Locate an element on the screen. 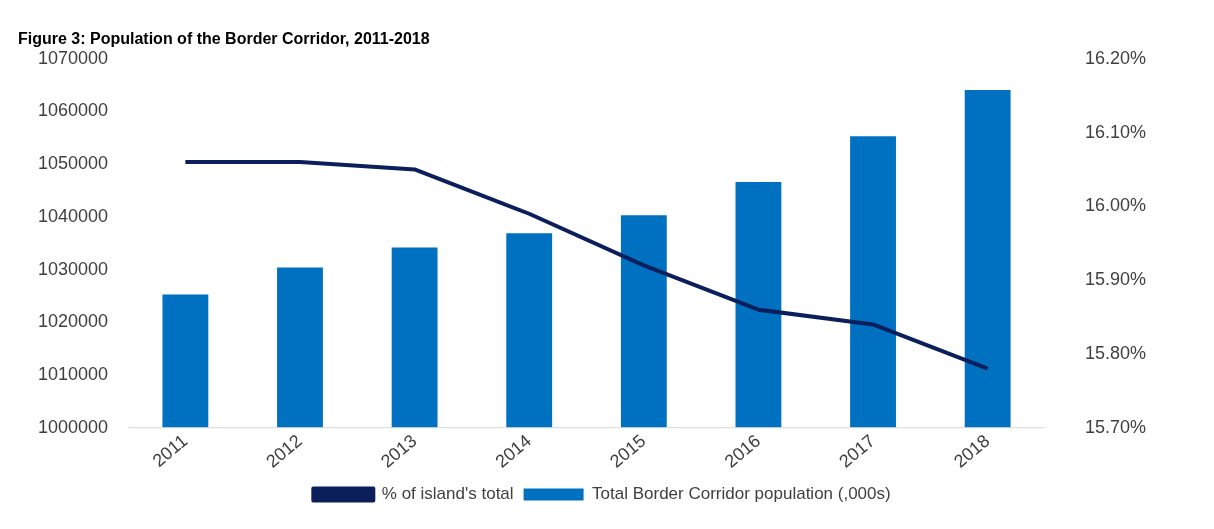  y2-tick-label: 15.70% is located at coordinates (1115, 426).